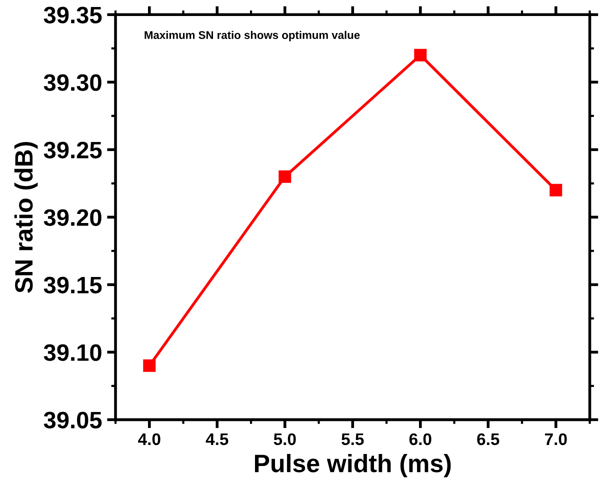 The image size is (608, 488). I want to click on y-tick-label: 39.15, so click(73, 285).